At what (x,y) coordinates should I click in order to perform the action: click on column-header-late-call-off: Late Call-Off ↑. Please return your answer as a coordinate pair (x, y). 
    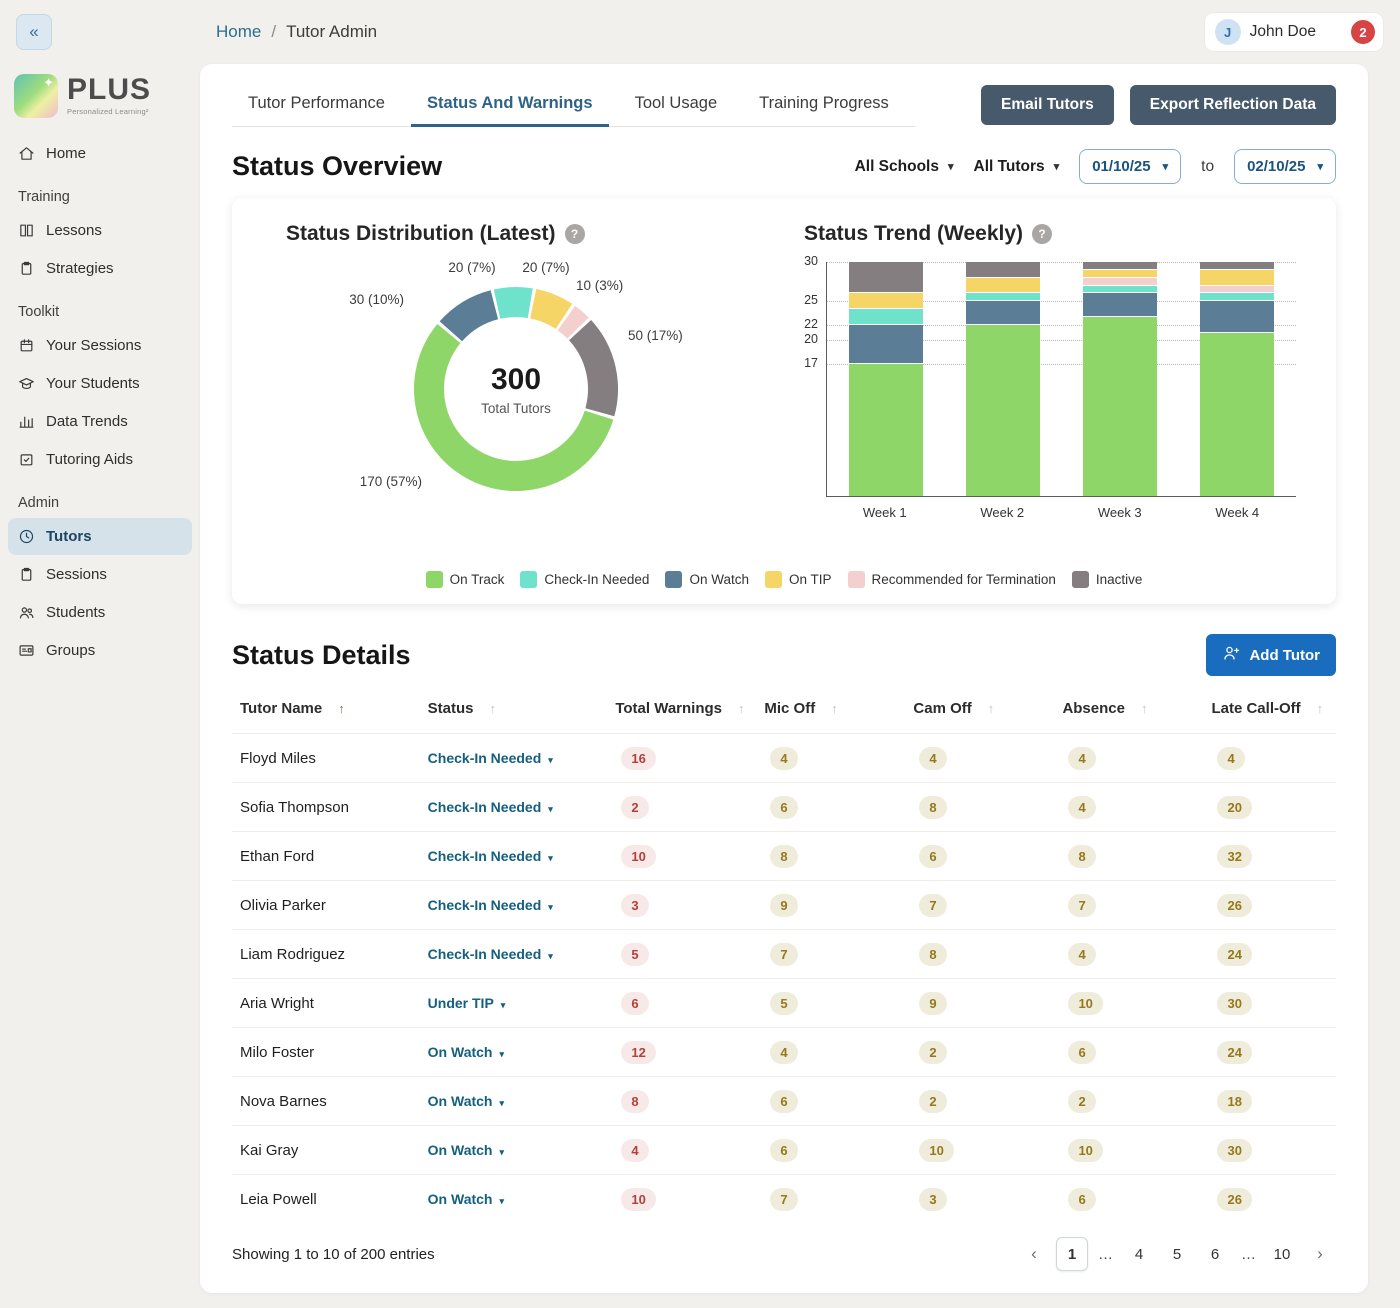
    Looking at the image, I should click on (1269, 709).